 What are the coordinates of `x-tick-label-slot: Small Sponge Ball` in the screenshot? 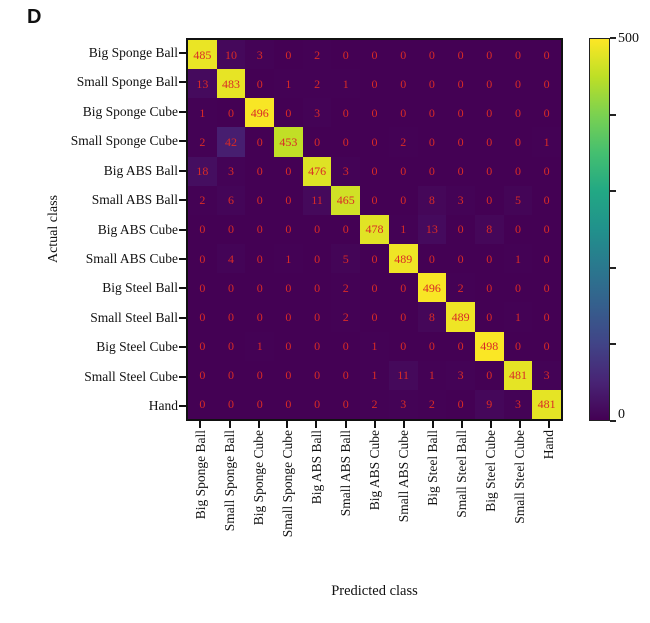 It's located at (229, 504).